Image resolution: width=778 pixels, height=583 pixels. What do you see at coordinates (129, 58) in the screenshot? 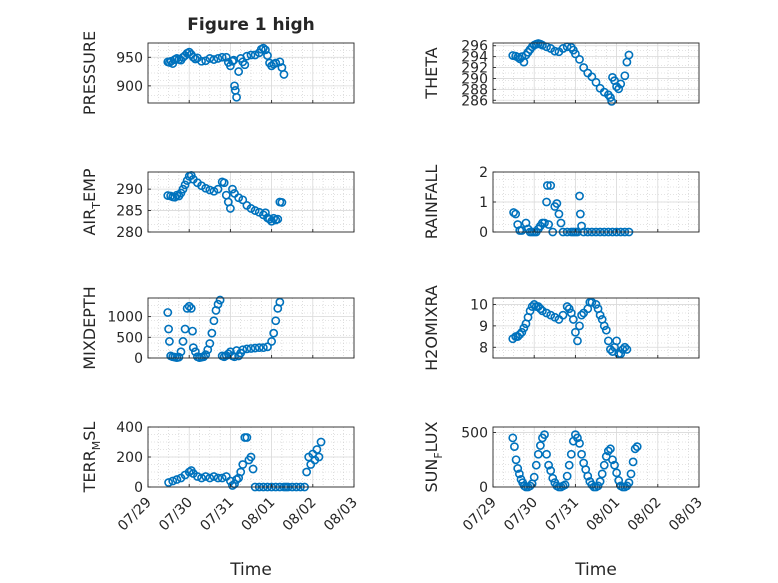
I see `y-tick-label: 950` at bounding box center [129, 58].